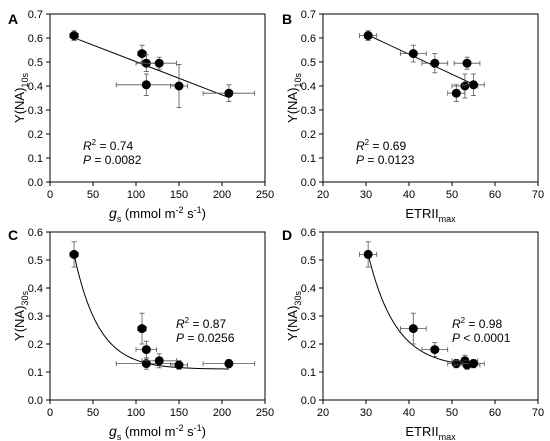  Describe the element at coordinates (381, 145) in the screenshot. I see `r-squared-label: R2 = 0.69` at that location.